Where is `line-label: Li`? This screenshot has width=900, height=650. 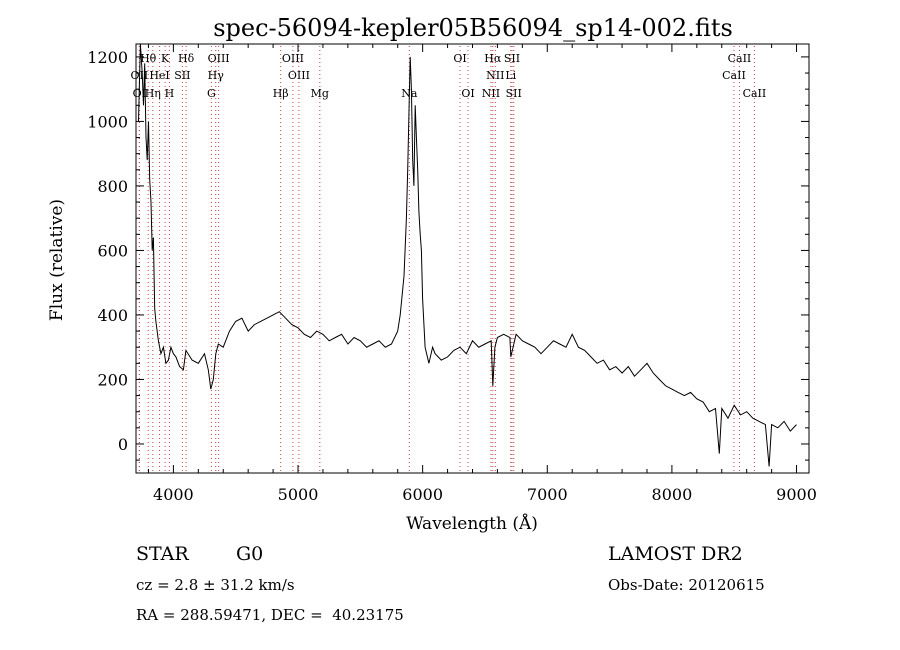
line-label: Li is located at coordinates (510, 75).